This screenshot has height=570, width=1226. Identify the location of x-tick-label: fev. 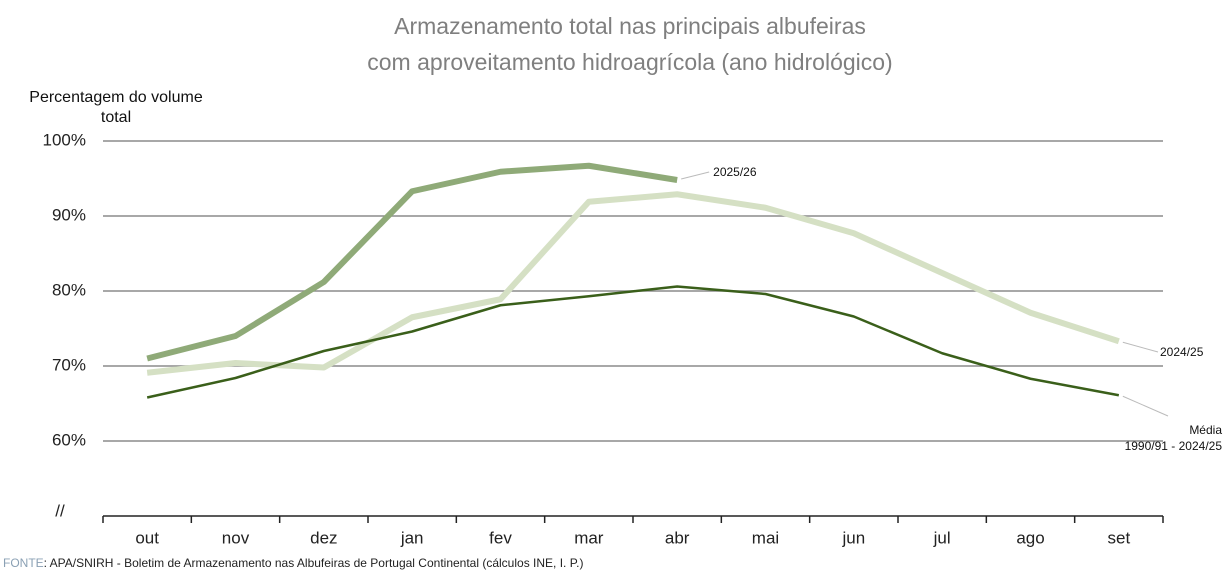
(500, 537).